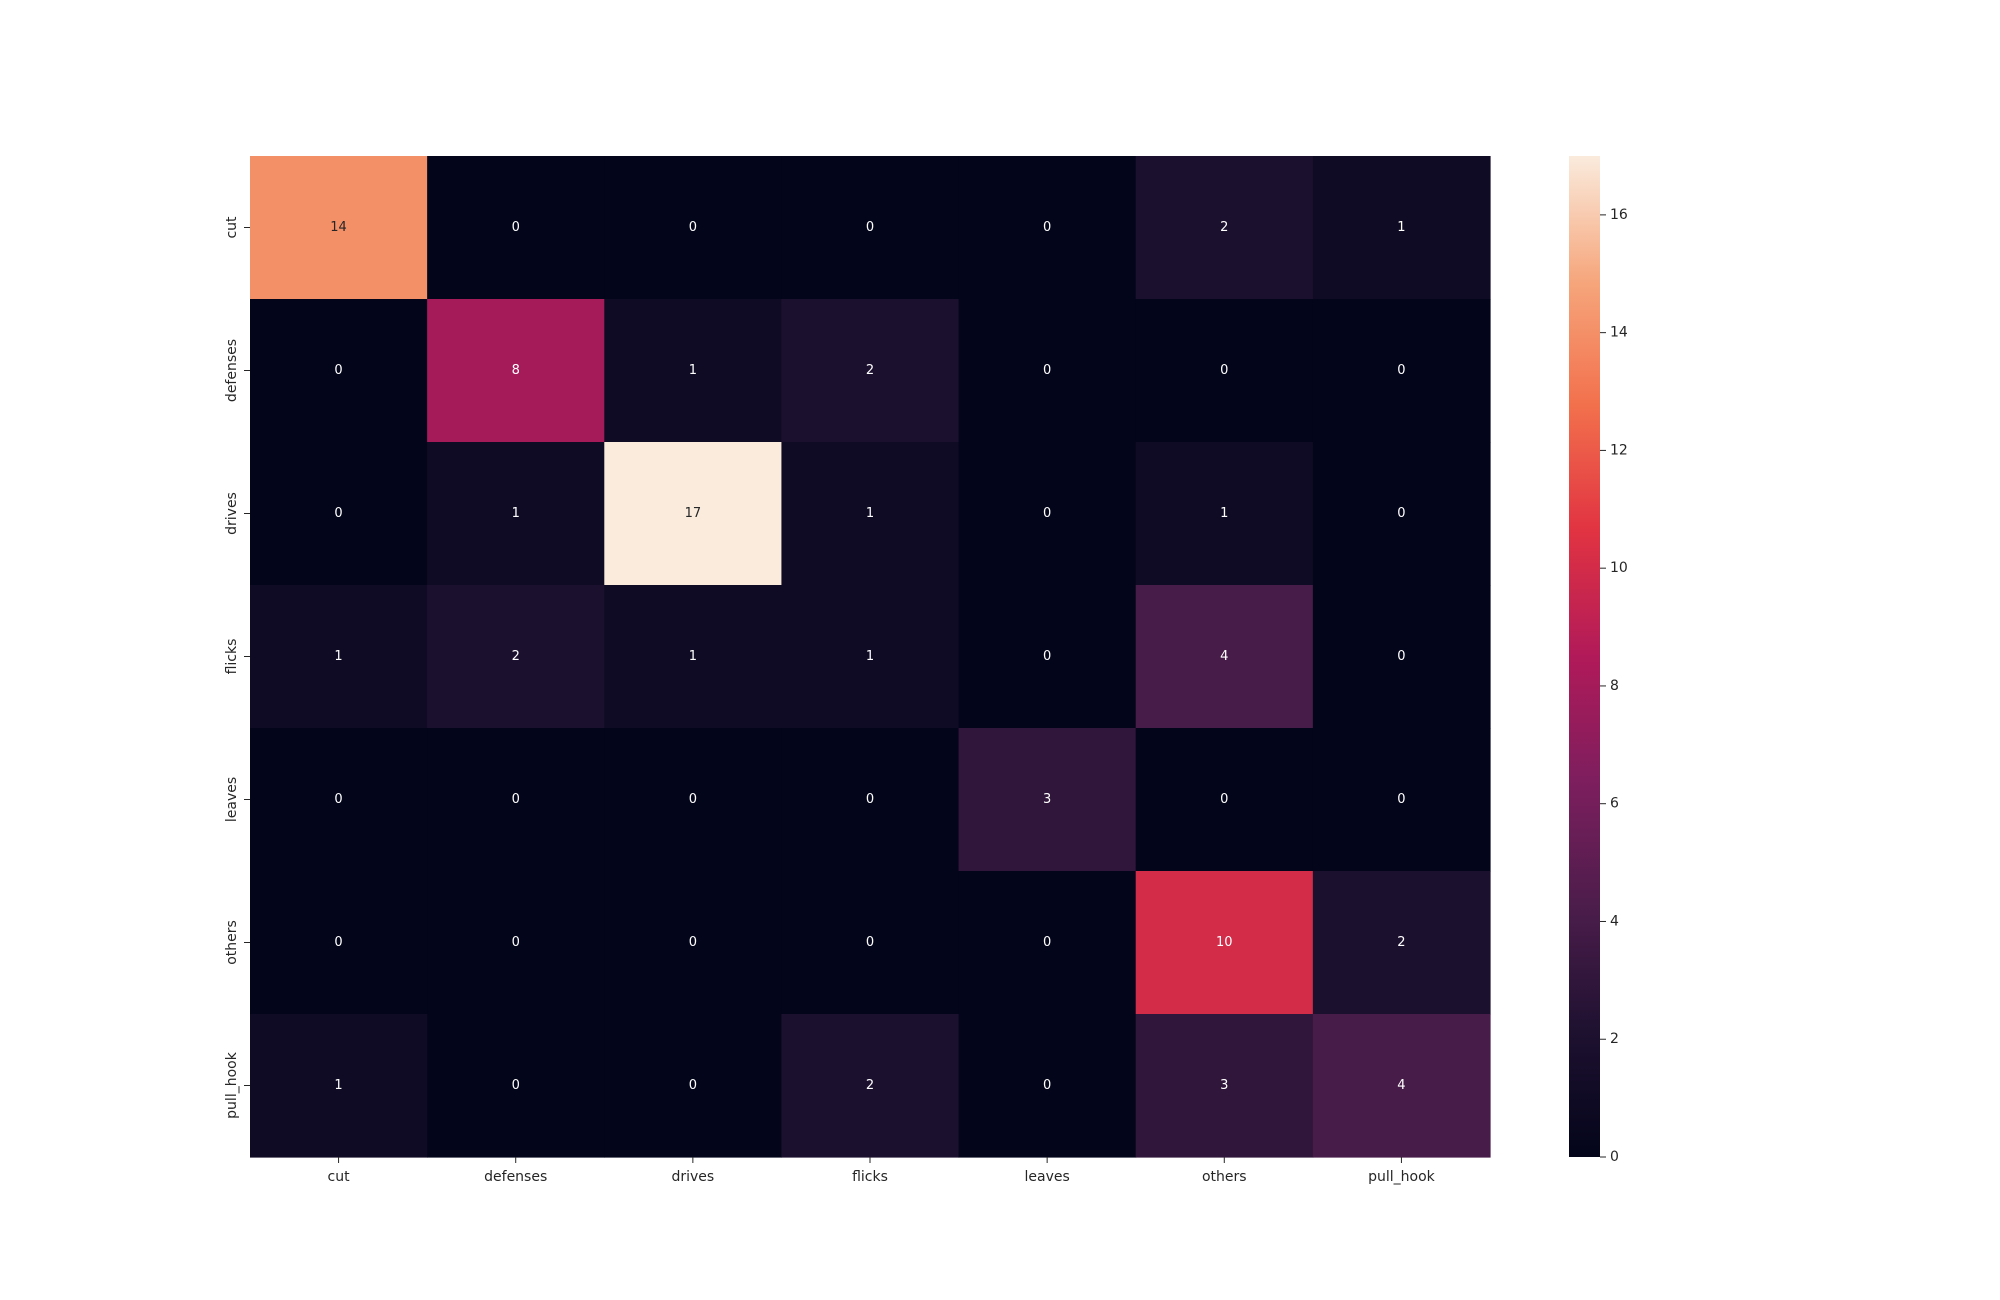 Image resolution: width=2000 pixels, height=1300 pixels. Describe the element at coordinates (339, 514) in the screenshot. I see `heatmap-cell-drives-cut` at that location.